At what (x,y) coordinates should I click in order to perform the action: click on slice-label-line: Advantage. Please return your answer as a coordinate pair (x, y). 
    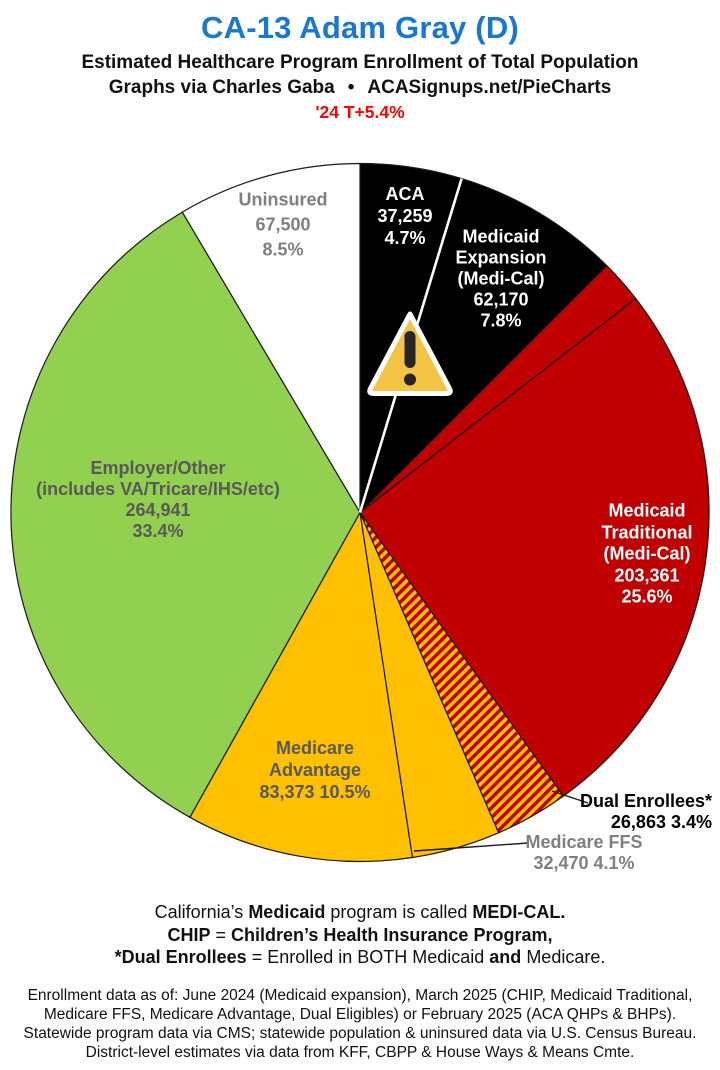
    Looking at the image, I should click on (315, 770).